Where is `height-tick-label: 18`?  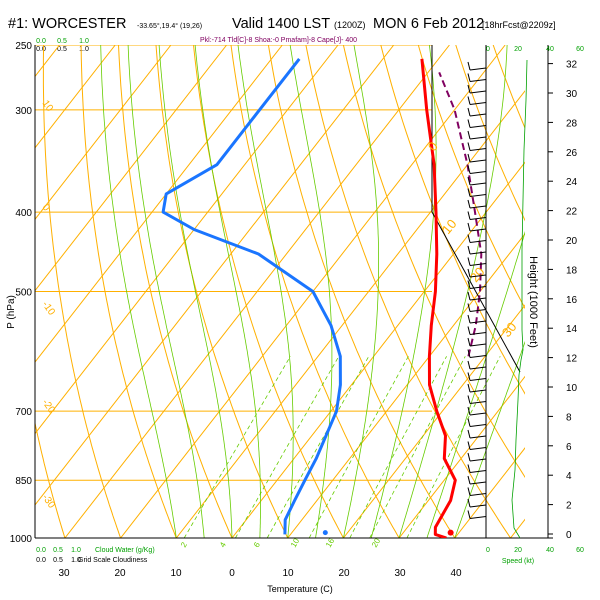 height-tick-label: 18 is located at coordinates (572, 270).